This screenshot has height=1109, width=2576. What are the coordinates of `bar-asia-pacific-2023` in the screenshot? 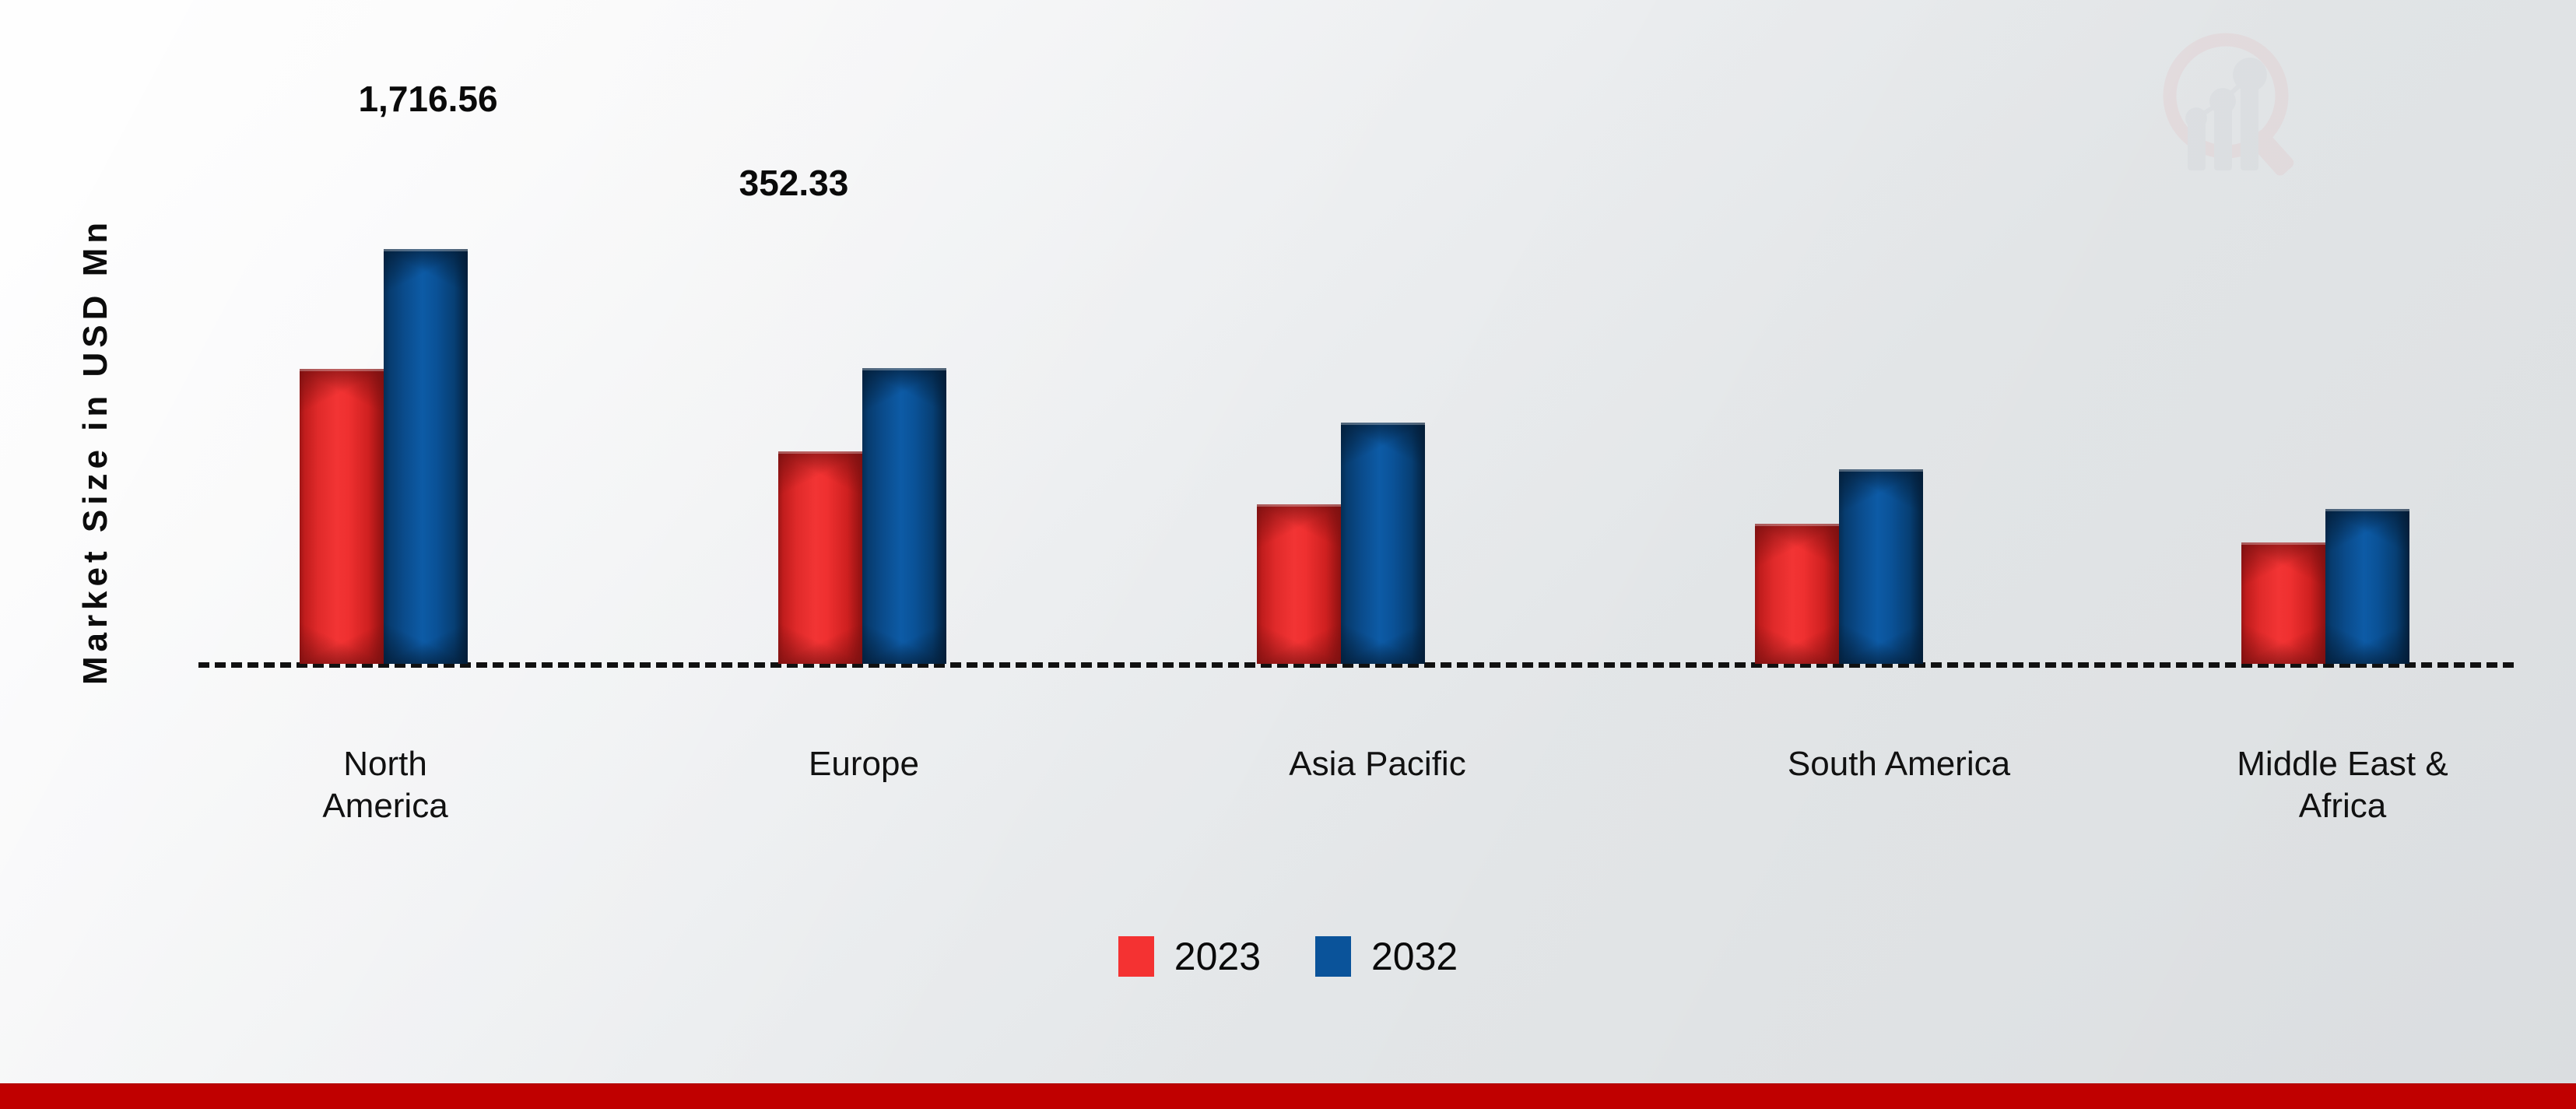 It's located at (1299, 584).